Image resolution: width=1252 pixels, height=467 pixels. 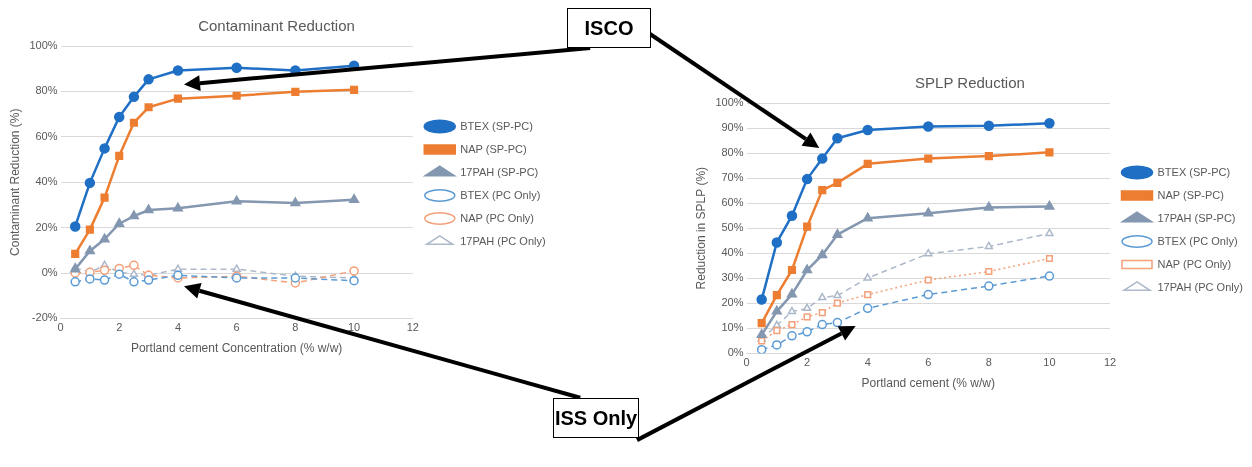 What do you see at coordinates (700, 228) in the screenshot?
I see `y-axis-title: Reduction in SPLP (%)` at bounding box center [700, 228].